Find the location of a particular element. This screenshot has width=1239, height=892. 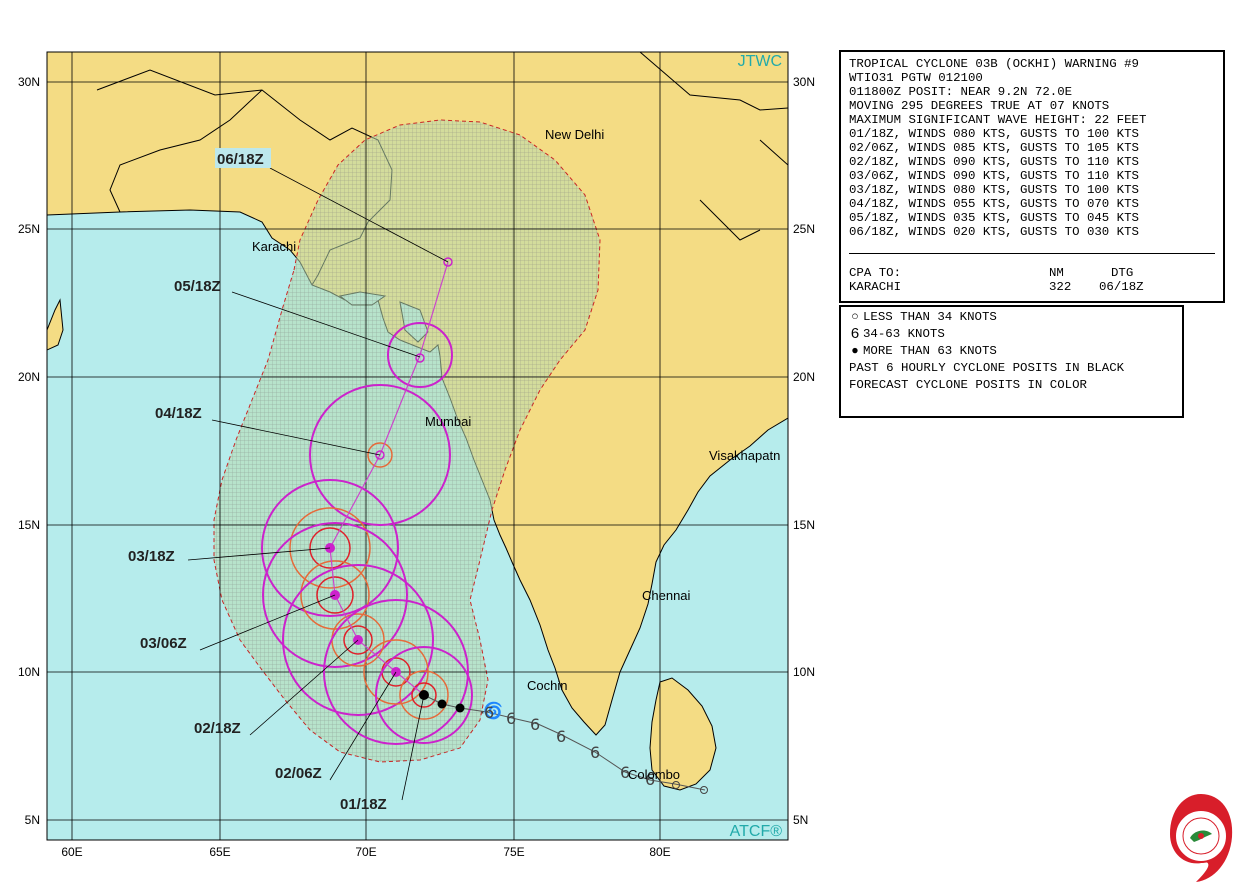

sri-lanka-land is located at coordinates (683, 734).